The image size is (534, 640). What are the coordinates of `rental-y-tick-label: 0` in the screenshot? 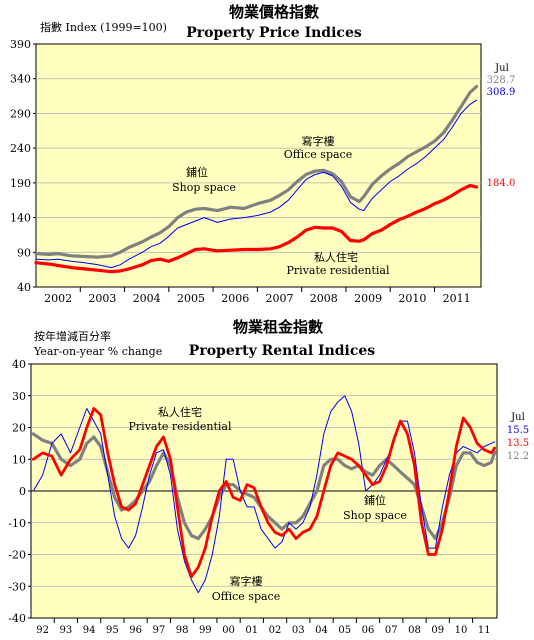 It's located at (22, 491).